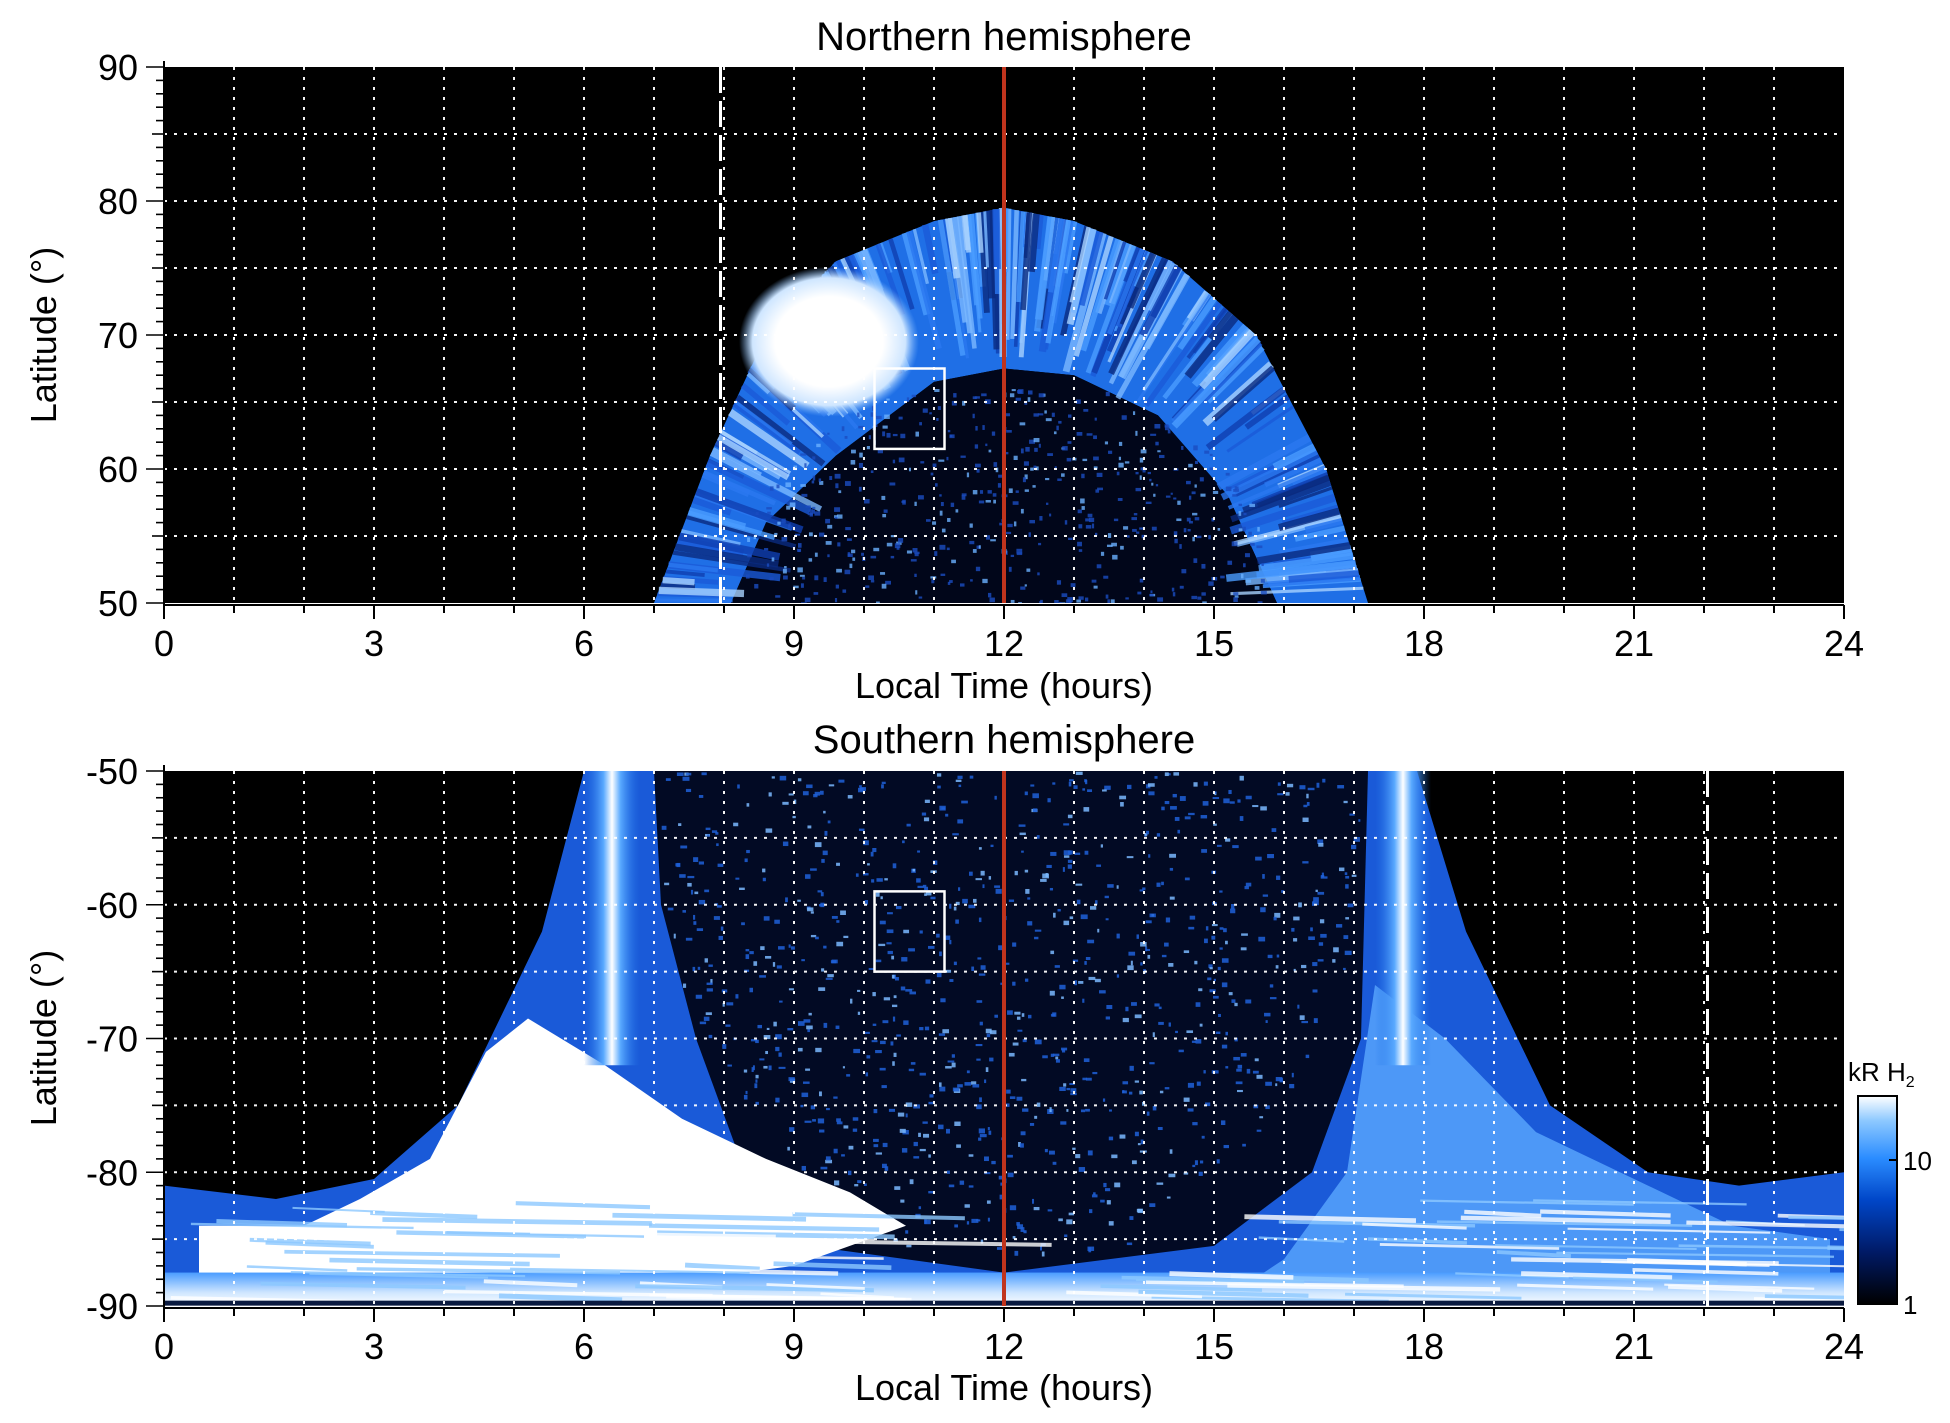 This screenshot has height=1423, width=1950. Describe the element at coordinates (118, 67) in the screenshot. I see `north-y-tick-label: 90` at that location.